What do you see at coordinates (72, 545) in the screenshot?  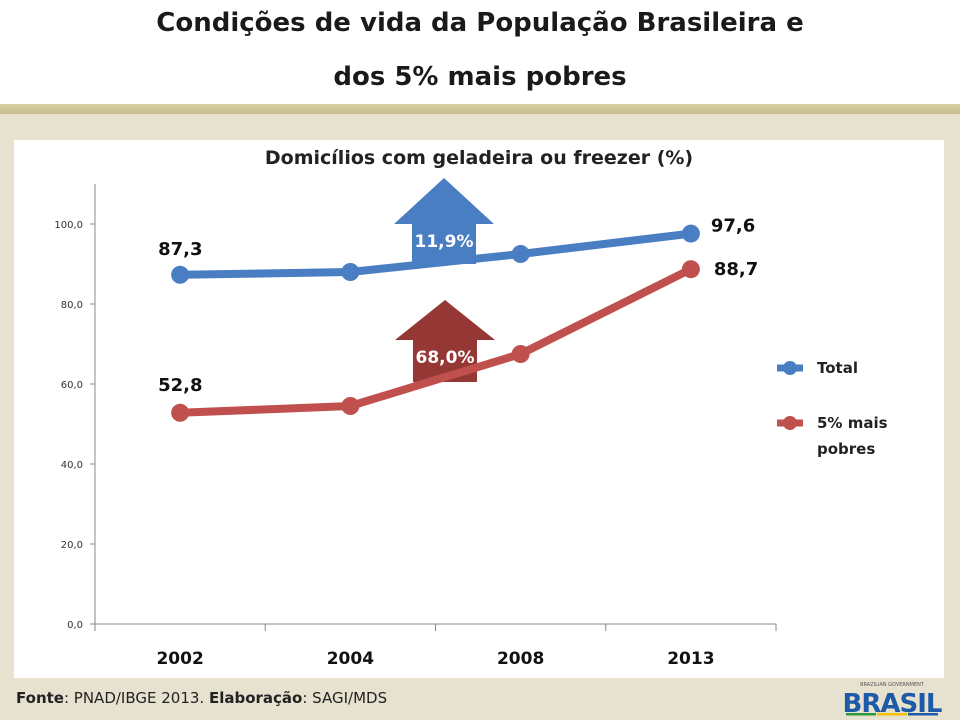 I see `y-tick-label: 20,0` at bounding box center [72, 545].